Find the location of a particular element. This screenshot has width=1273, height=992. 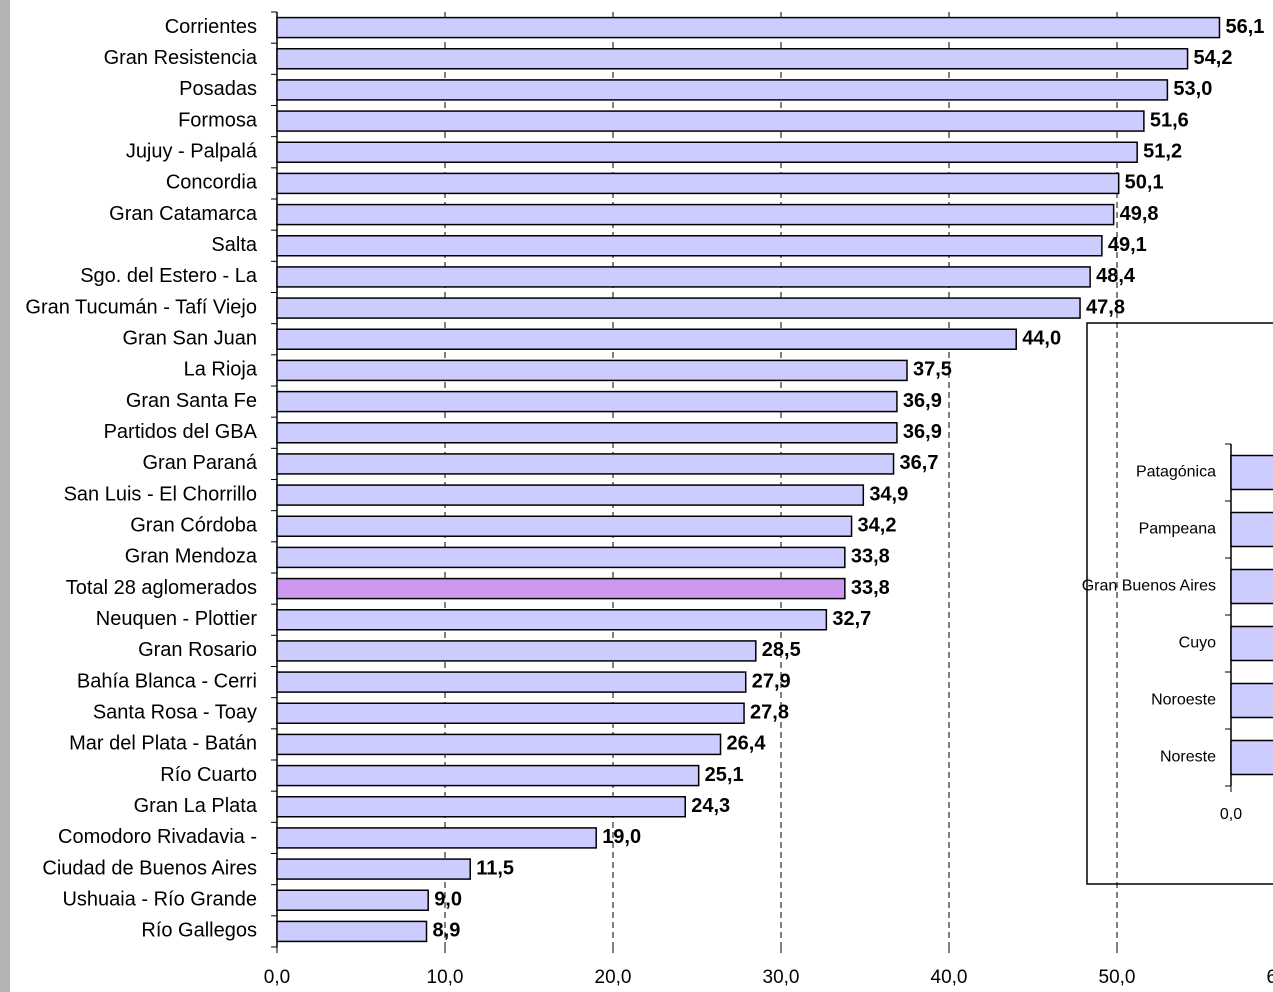

category-label: Gran Mendoza is located at coordinates (191, 557).